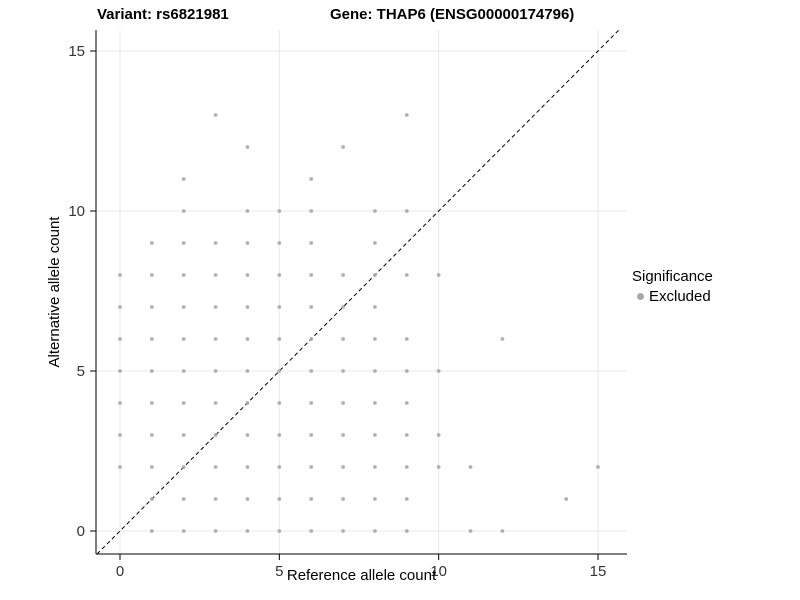 Image resolution: width=800 pixels, height=600 pixels. Describe the element at coordinates (76, 51) in the screenshot. I see `y-tick-label: 15` at that location.